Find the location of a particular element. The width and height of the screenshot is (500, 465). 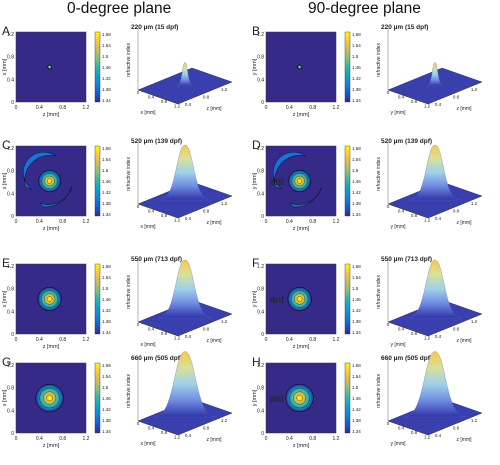

map-v-tick: 0 is located at coordinates (262, 335).